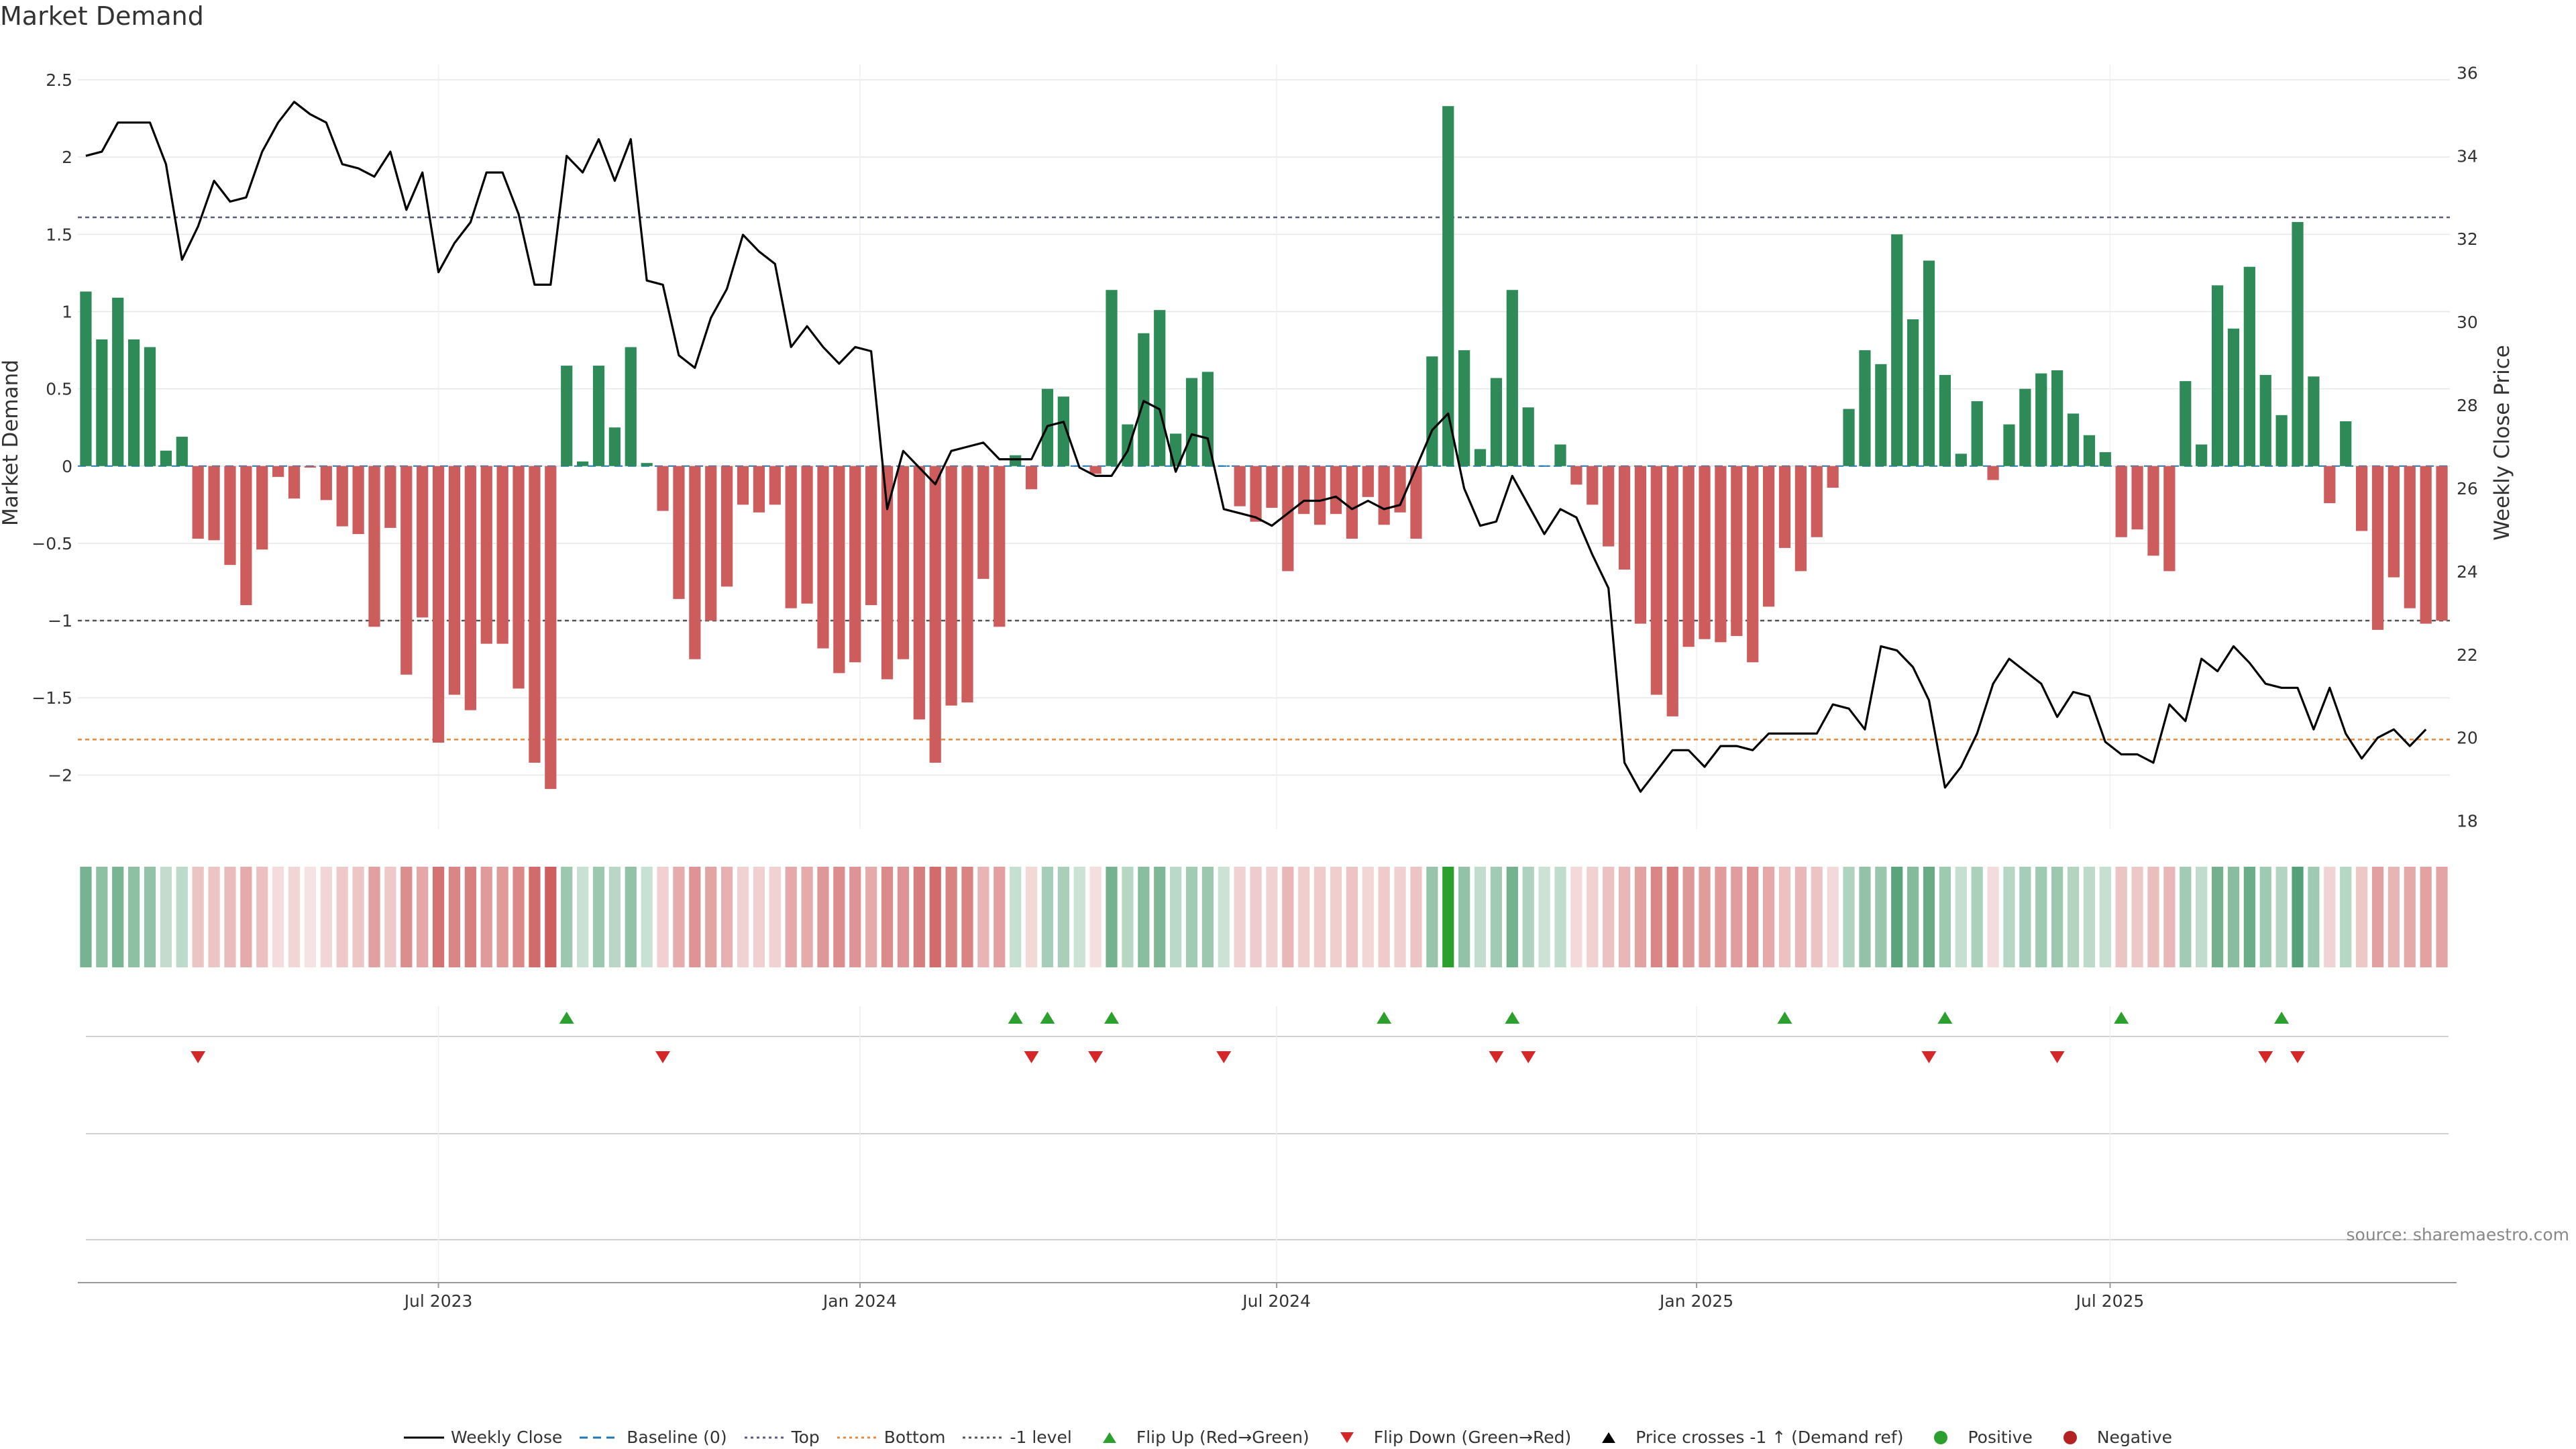 The width and height of the screenshot is (2576, 1449). I want to click on legend-item: Negative, so click(2111, 1437).